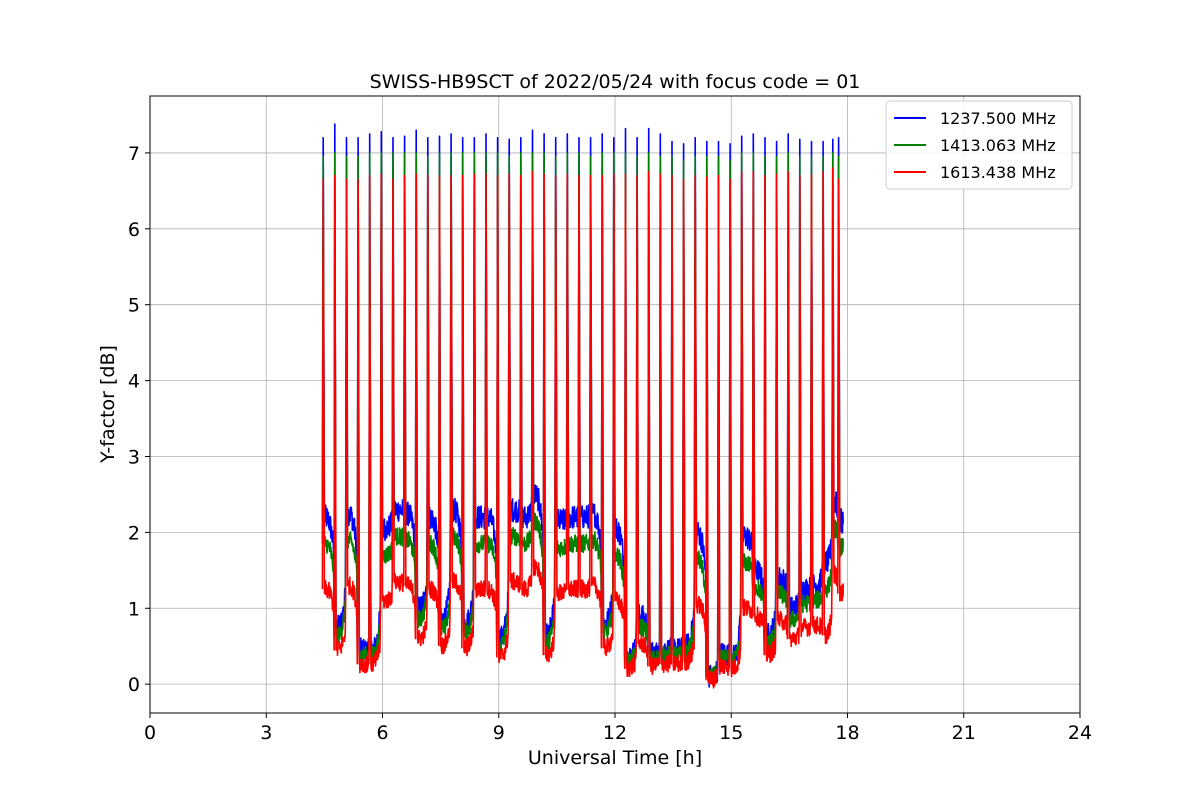 This screenshot has width=1200, height=804. Describe the element at coordinates (847, 733) in the screenshot. I see `x-tick-label: 18` at that location.